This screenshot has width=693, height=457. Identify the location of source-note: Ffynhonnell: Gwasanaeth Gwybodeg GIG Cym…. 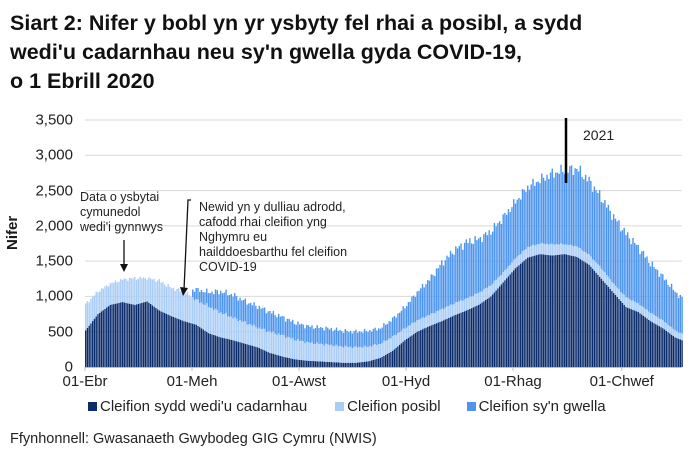
(193, 439).